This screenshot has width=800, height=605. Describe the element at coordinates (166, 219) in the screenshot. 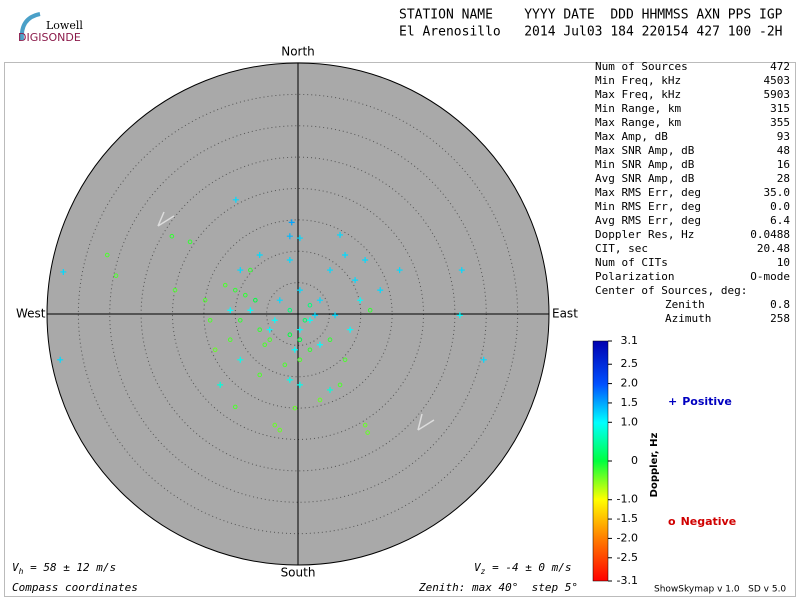

I see `arrow-icon` at that location.